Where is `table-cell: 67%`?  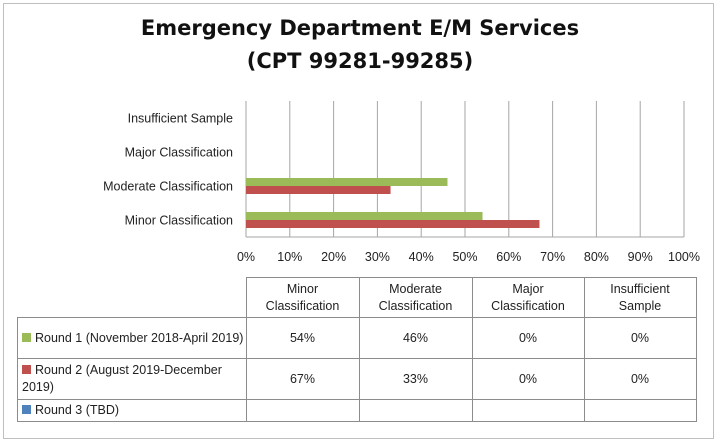
table-cell: 67% is located at coordinates (302, 379).